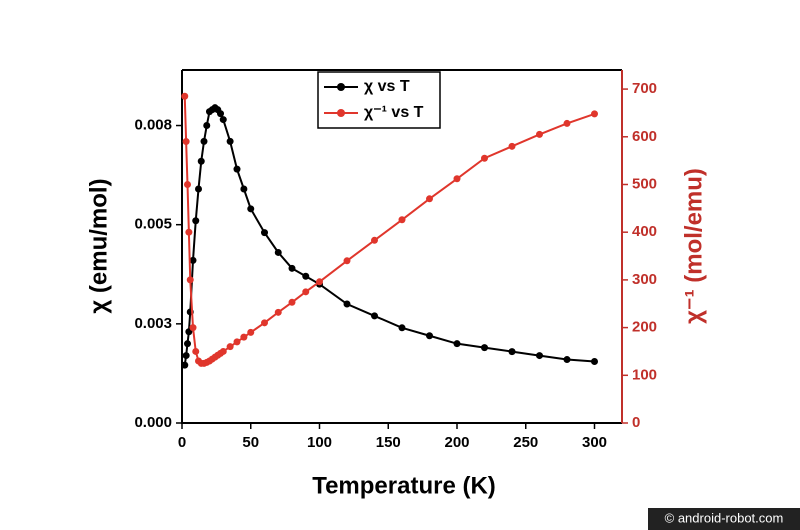  What do you see at coordinates (379, 100) in the screenshot?
I see `legend-box` at bounding box center [379, 100].